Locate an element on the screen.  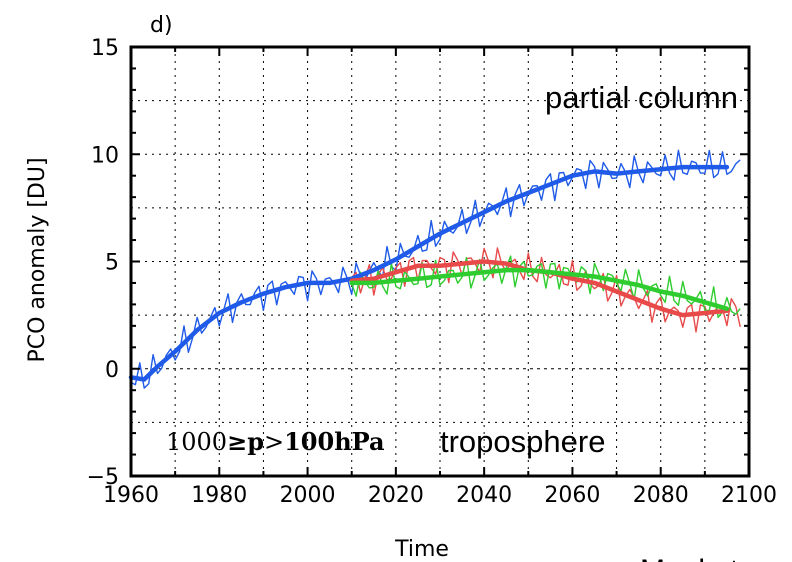
troposphere-annotation: troposphere is located at coordinates (522, 441).